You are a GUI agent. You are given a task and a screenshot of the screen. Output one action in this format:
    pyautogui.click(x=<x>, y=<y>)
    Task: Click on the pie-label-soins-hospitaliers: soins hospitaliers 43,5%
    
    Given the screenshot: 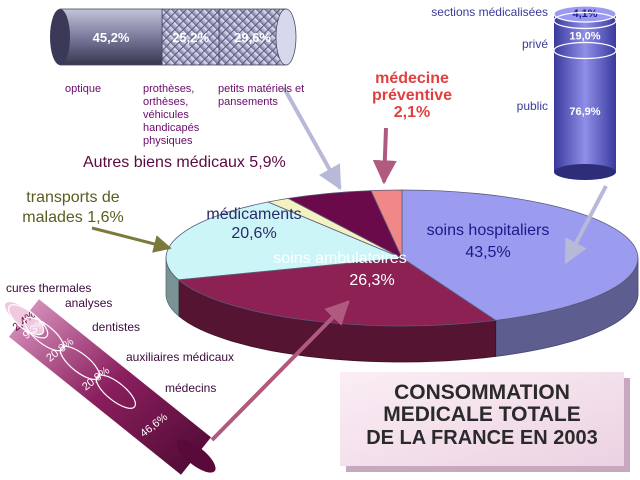 What is the action you would take?
    pyautogui.click(x=488, y=241)
    